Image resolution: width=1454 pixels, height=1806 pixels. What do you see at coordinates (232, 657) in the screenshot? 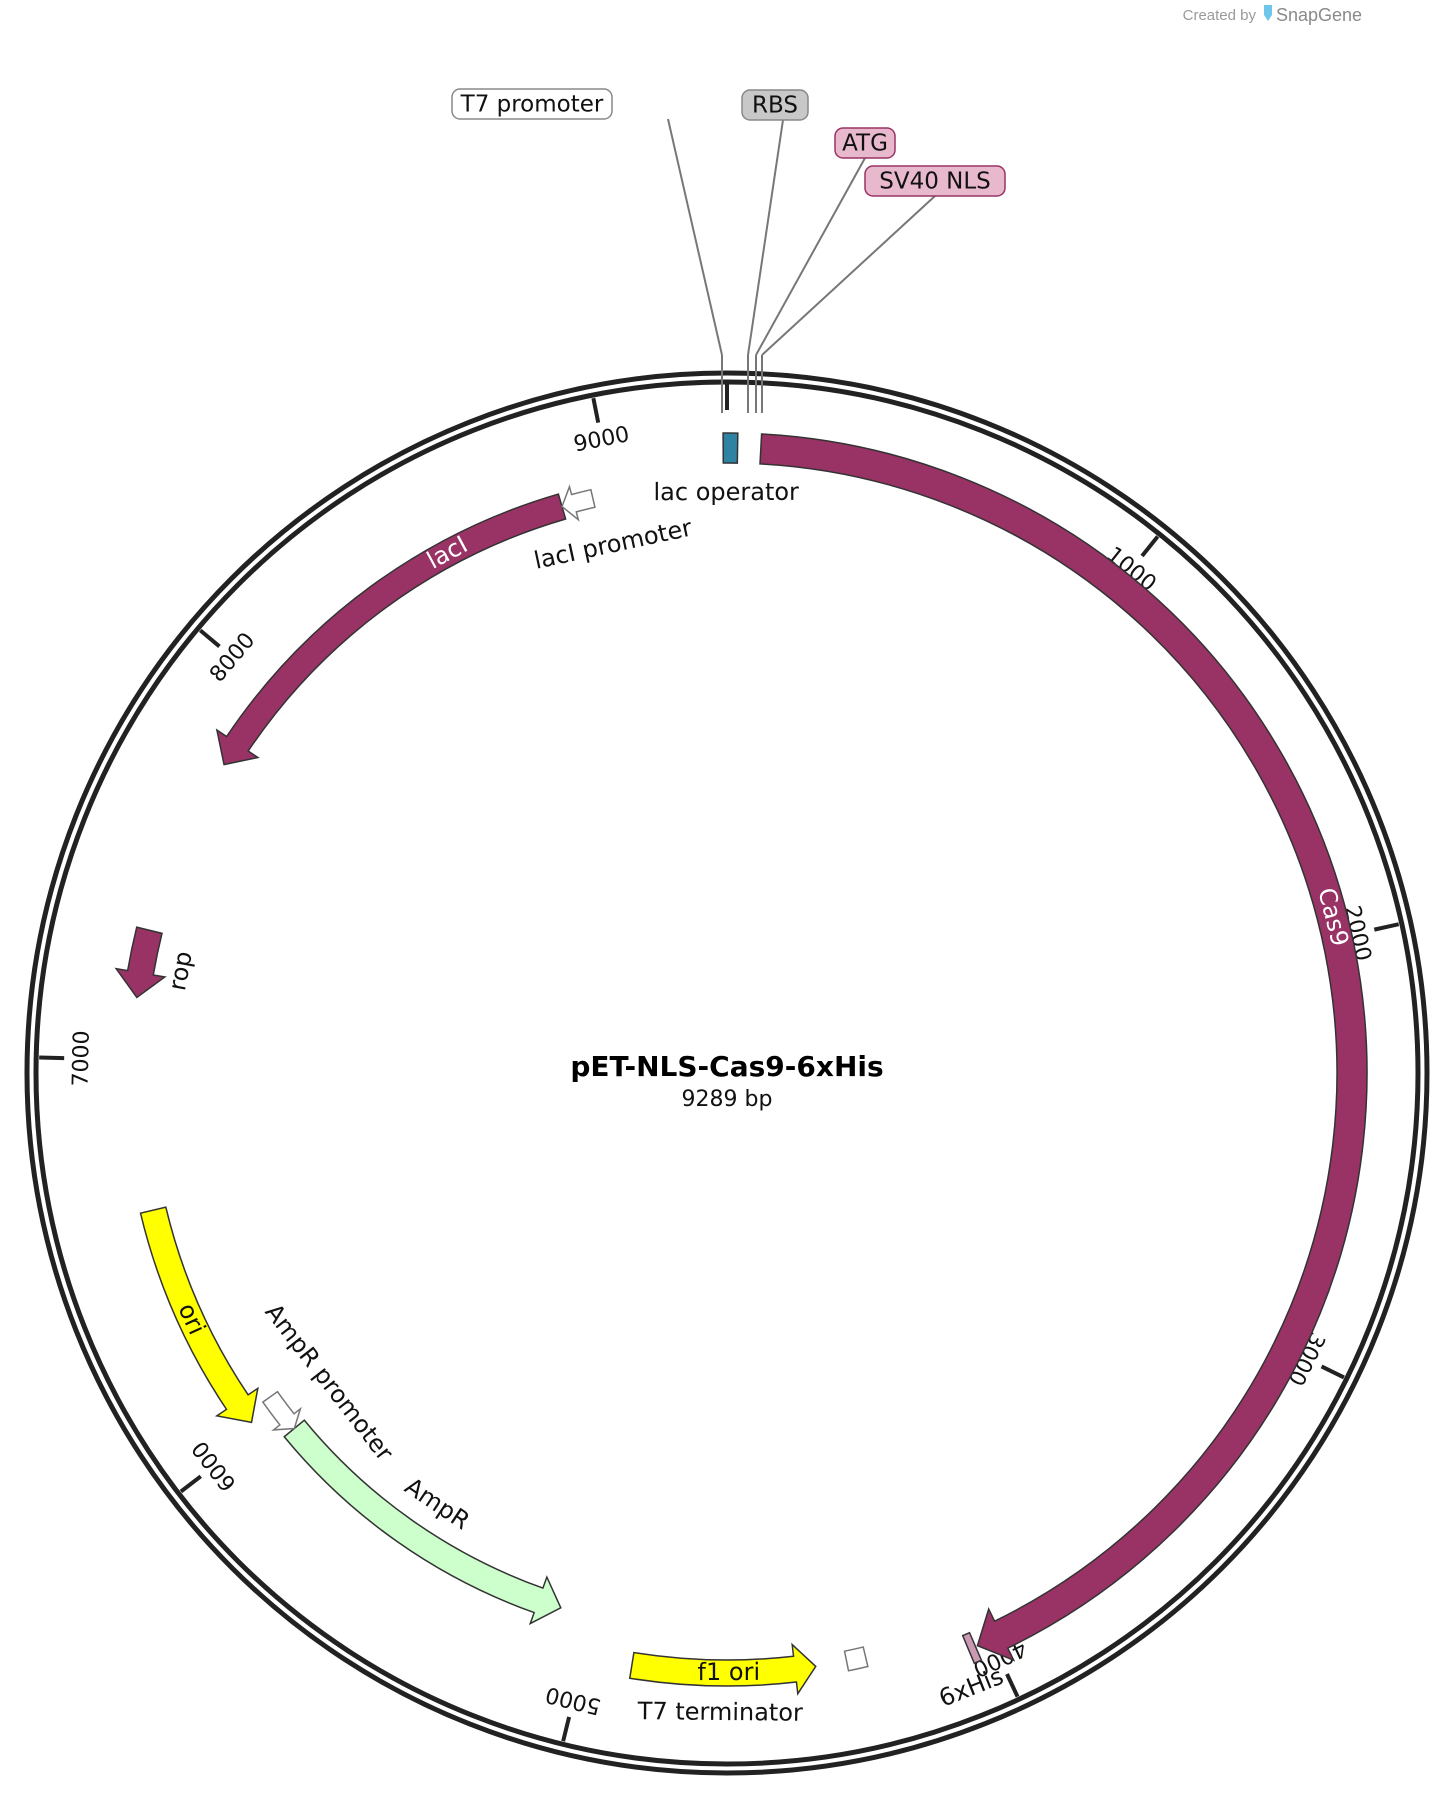
I see `tick-label: 8000` at bounding box center [232, 657].